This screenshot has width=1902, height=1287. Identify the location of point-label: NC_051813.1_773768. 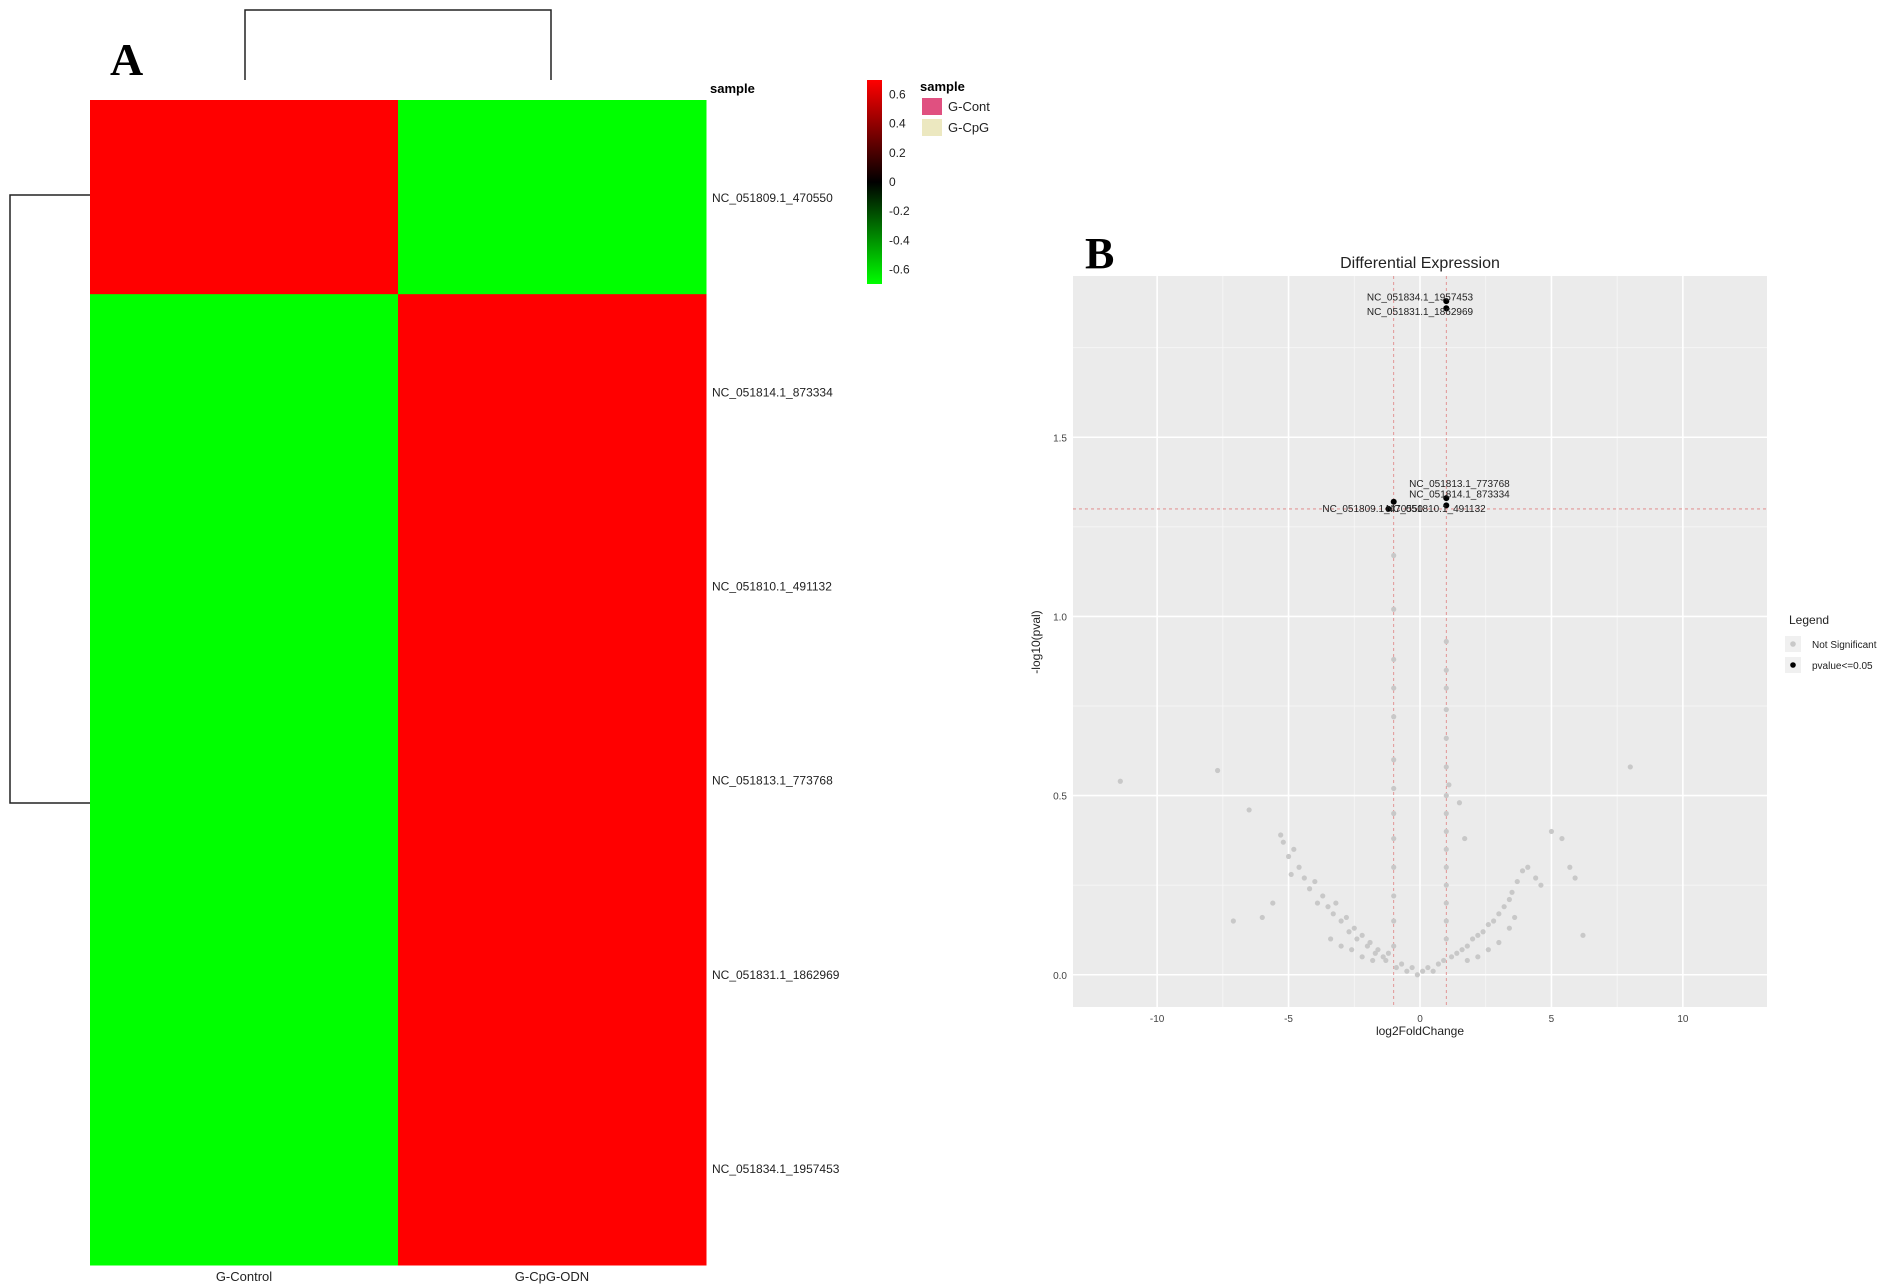
(1459, 484).